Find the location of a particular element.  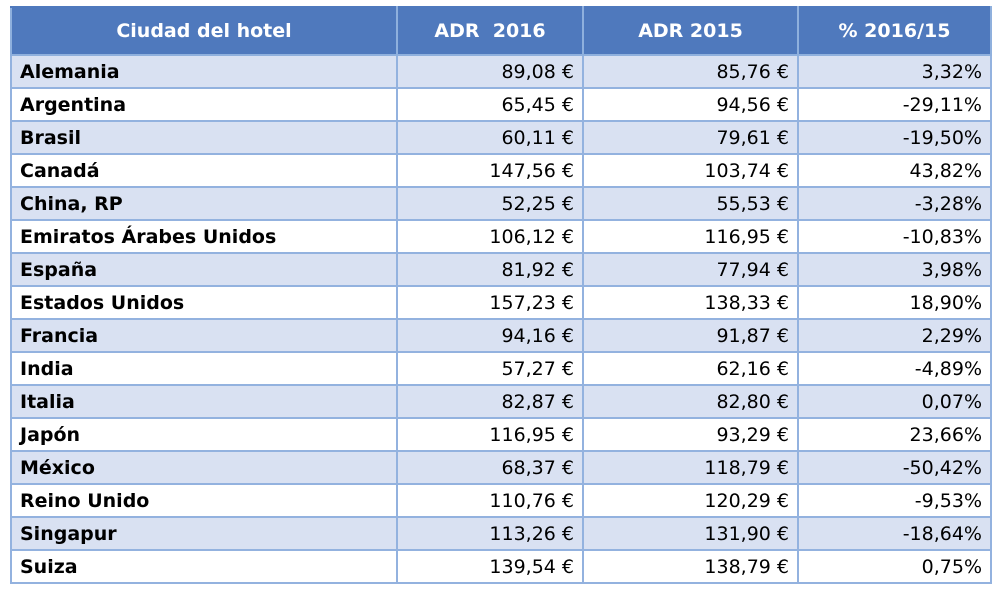

cell-country: Estados Unidos is located at coordinates (204, 302).